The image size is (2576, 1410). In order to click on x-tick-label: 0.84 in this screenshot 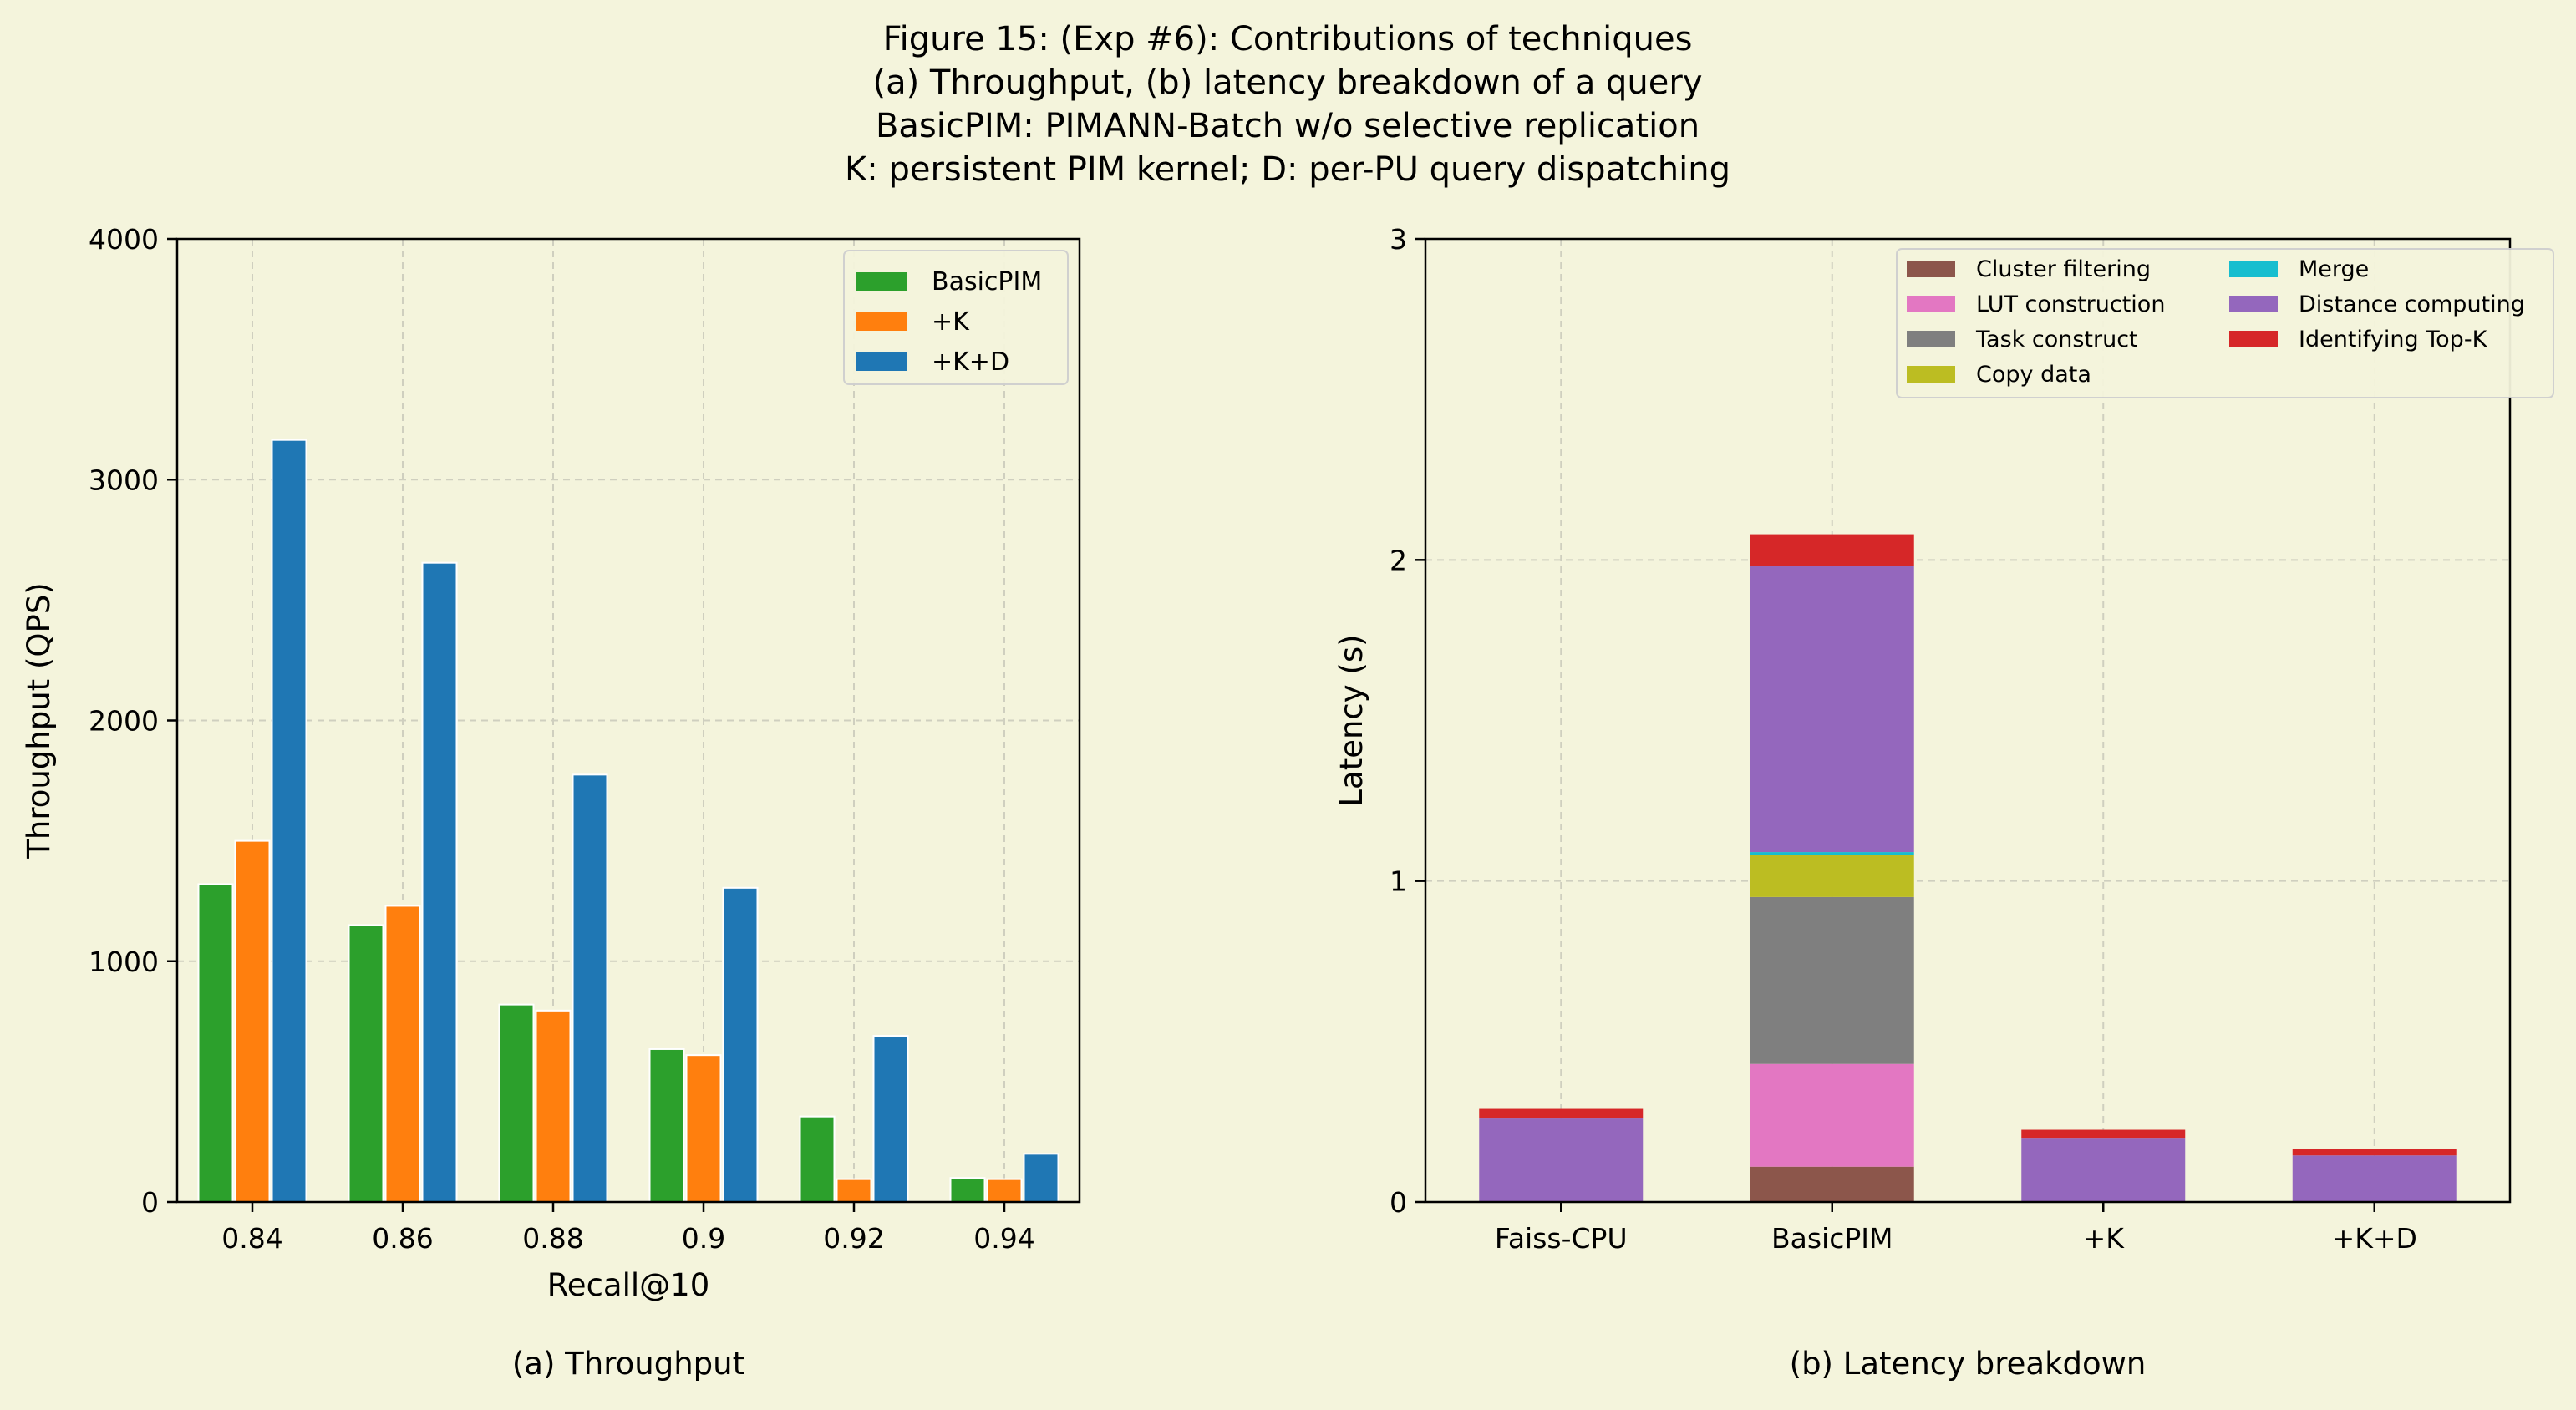, I will do `click(251, 1238)`.